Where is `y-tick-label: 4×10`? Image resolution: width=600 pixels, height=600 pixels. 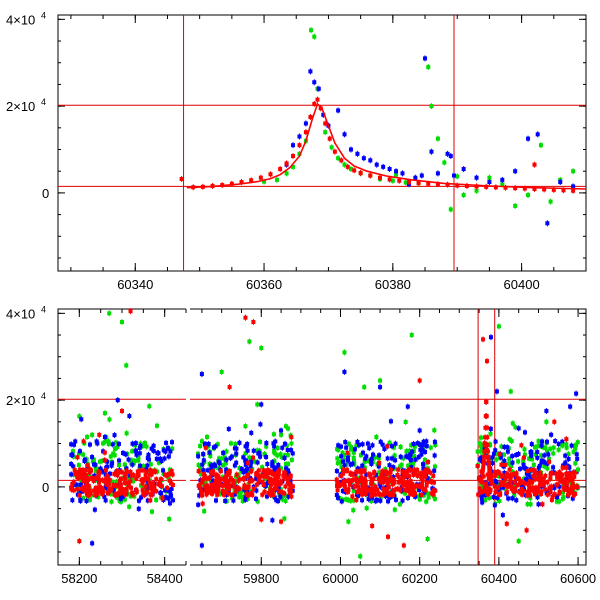 y-tick-label: 4×10 is located at coordinates (20, 313).